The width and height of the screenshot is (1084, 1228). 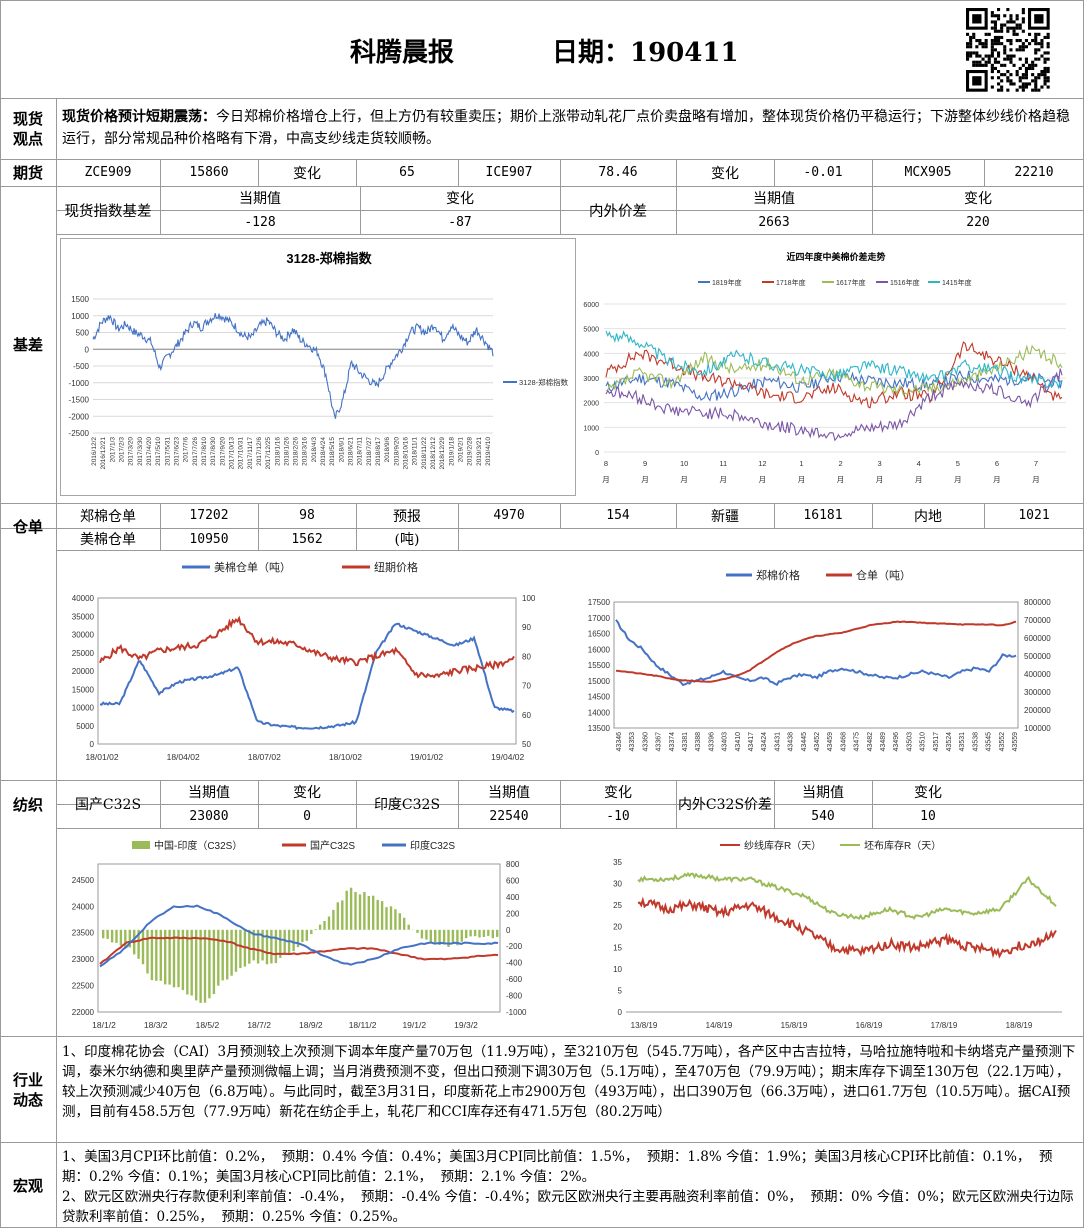 What do you see at coordinates (617, 969) in the screenshot?
I see `tick-label: 10` at bounding box center [617, 969].